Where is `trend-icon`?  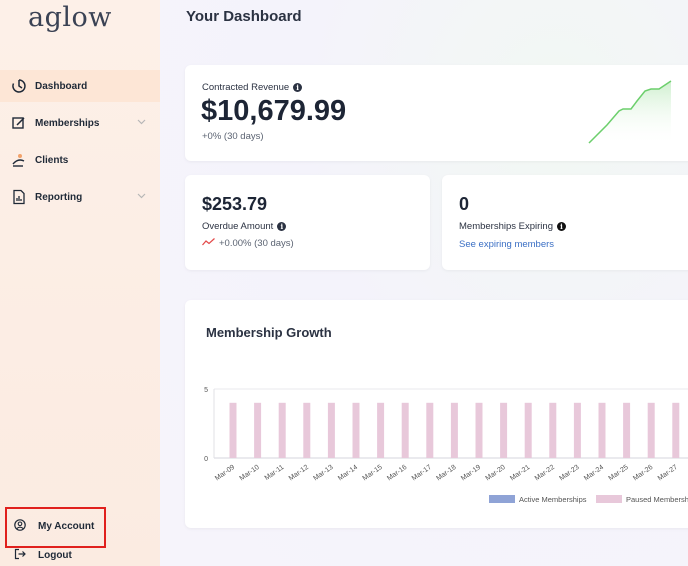 trend-icon is located at coordinates (208, 243).